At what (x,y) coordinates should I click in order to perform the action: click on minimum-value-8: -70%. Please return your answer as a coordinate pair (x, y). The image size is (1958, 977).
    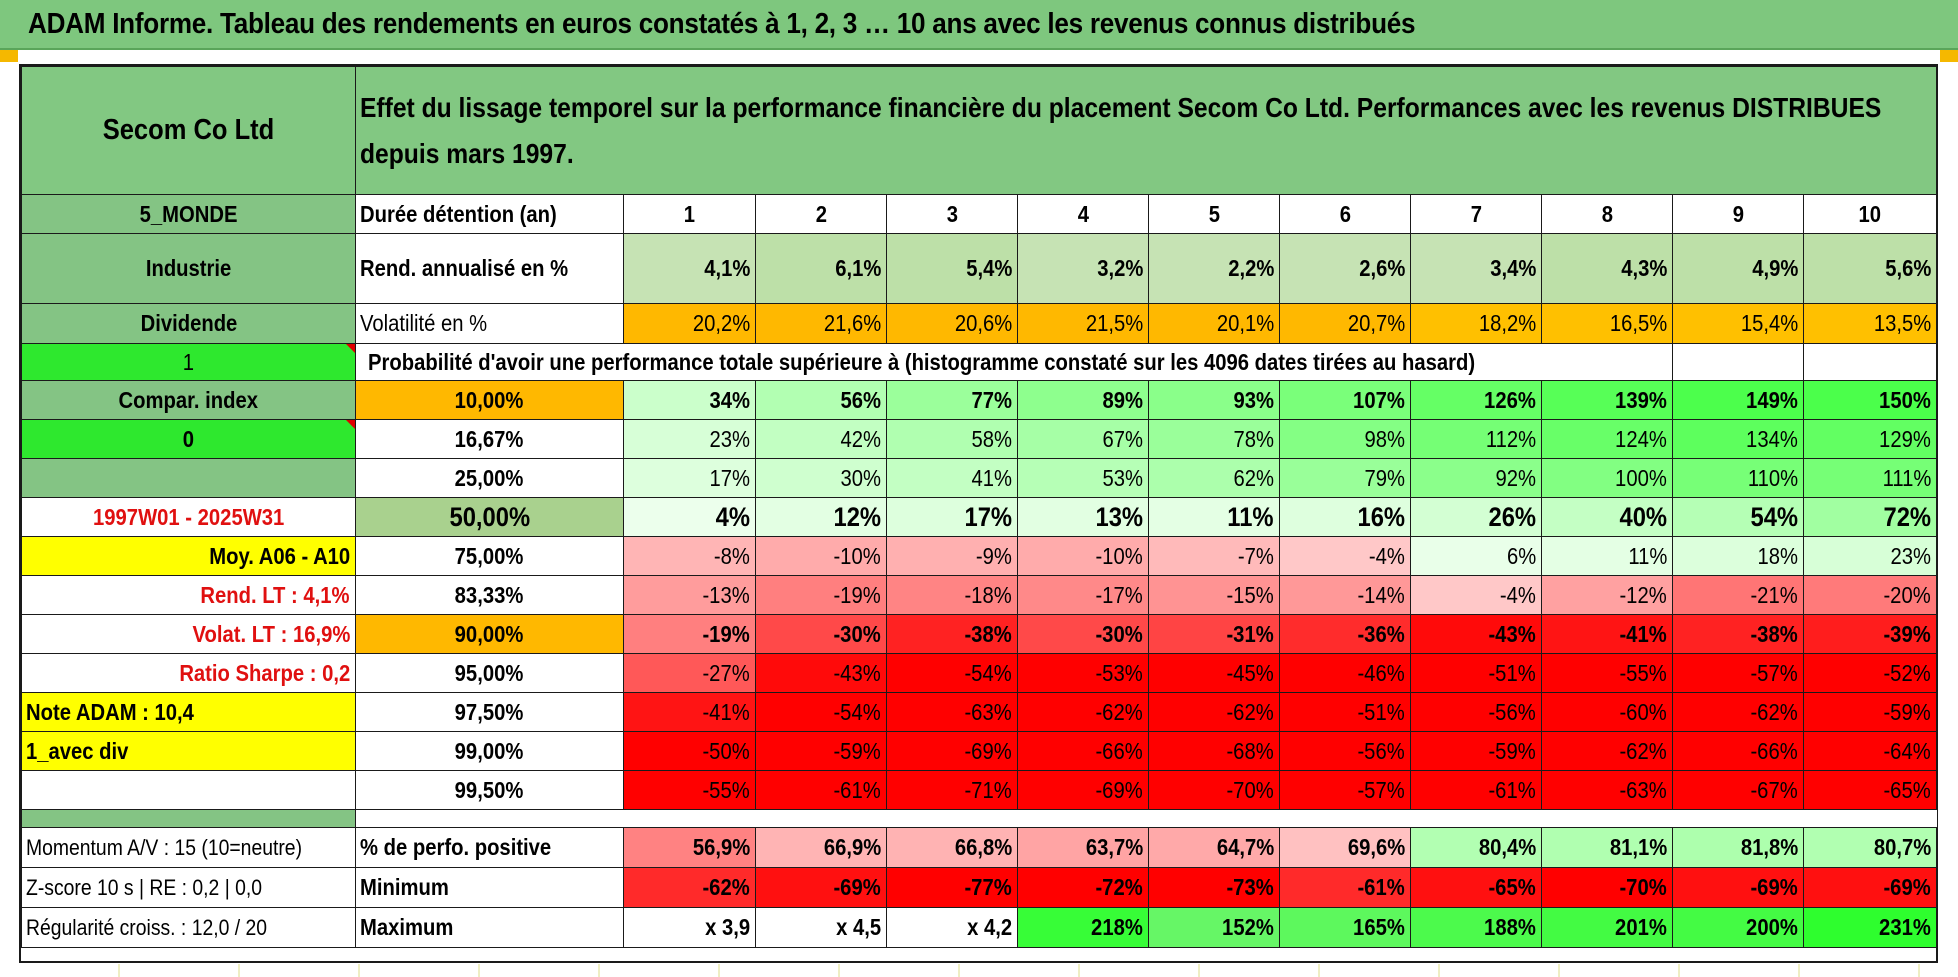
    Looking at the image, I should click on (1607, 887).